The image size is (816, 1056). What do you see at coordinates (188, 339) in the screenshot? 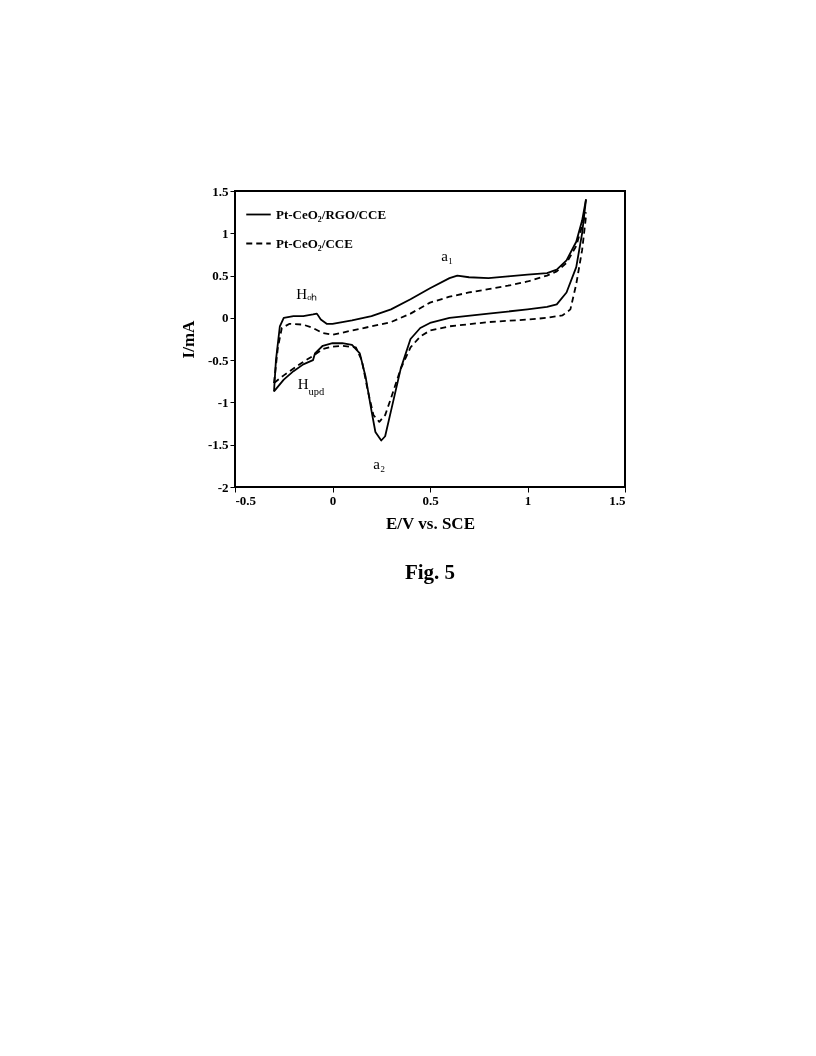
I see `y-axis-title: I/mA` at bounding box center [188, 339].